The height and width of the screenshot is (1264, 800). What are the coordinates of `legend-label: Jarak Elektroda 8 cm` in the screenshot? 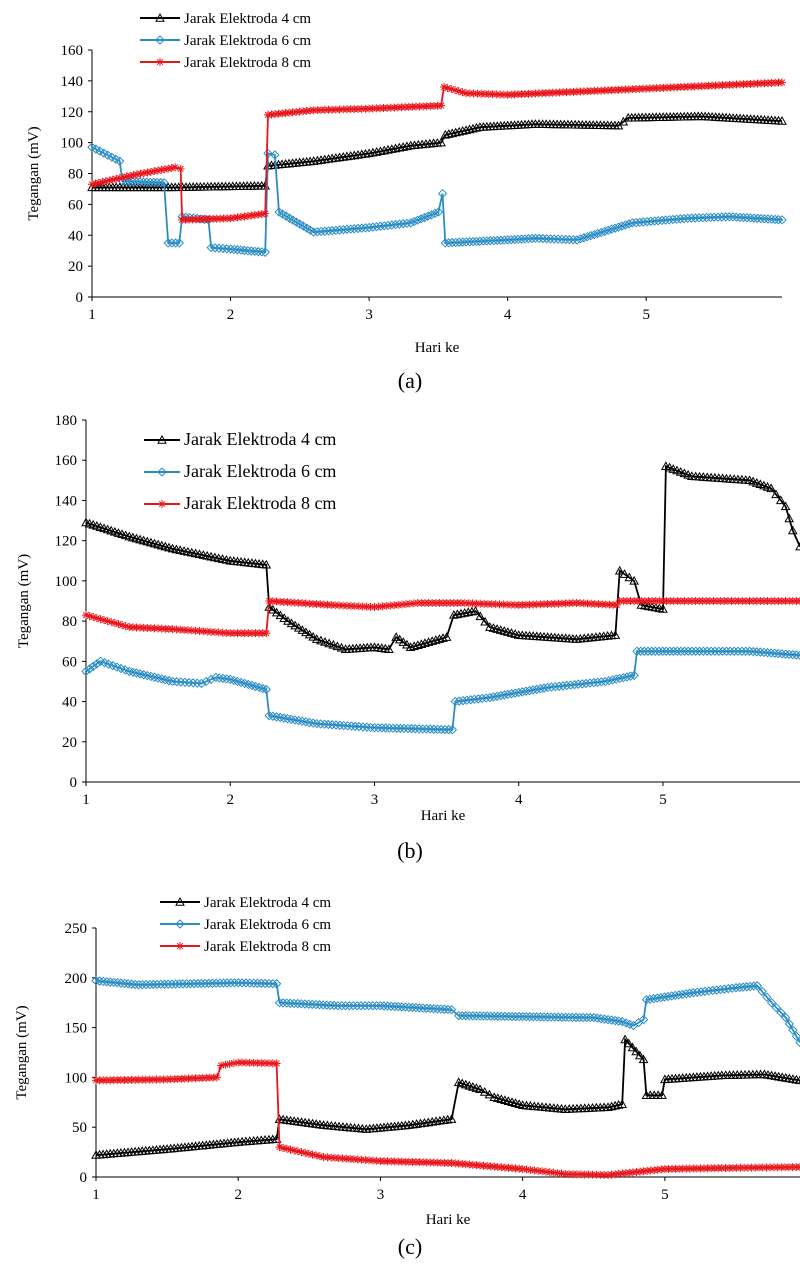 It's located at (247, 63).